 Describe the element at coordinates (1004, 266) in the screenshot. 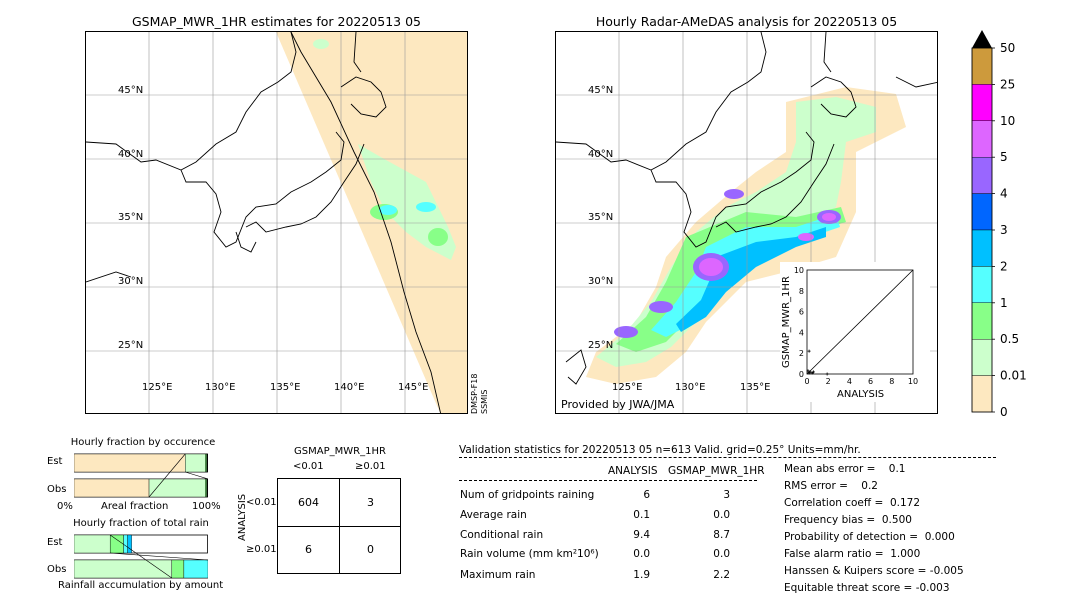

I see `colorbar-label: 2` at that location.